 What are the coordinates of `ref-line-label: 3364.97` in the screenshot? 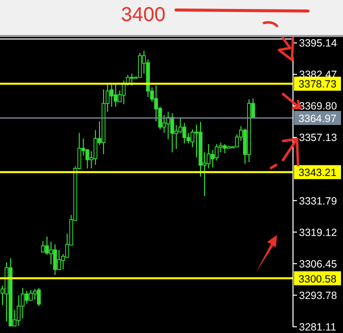 It's located at (317, 118).